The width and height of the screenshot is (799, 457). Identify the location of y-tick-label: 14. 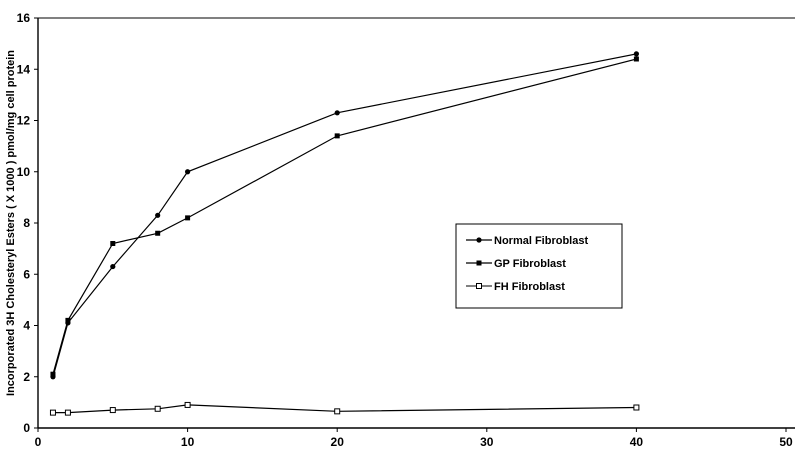
(24, 69).